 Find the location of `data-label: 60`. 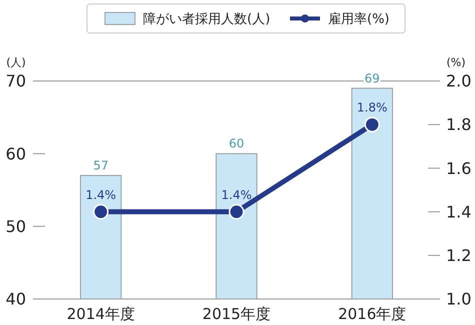

data-label: 60 is located at coordinates (236, 143).